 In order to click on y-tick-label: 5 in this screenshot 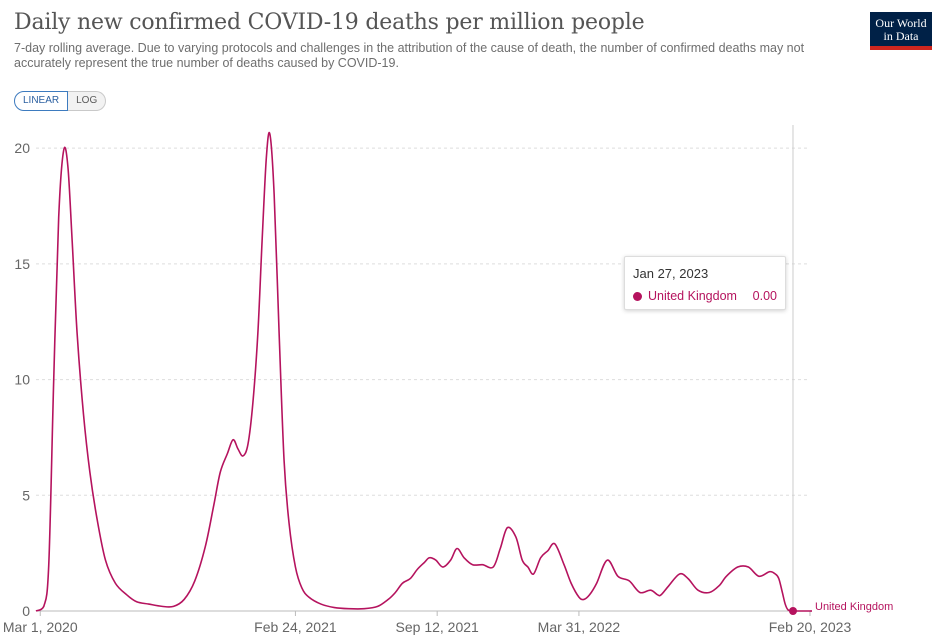, I will do `click(26, 495)`.